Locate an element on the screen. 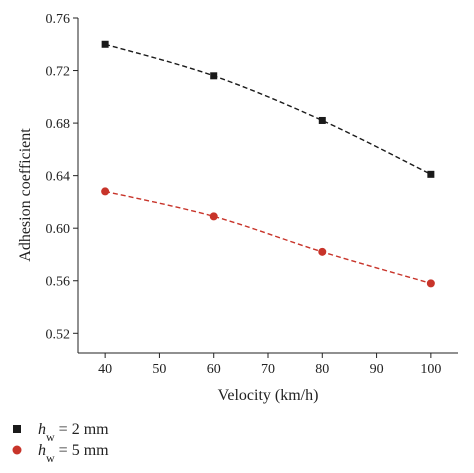  x-tick-label: 80 is located at coordinates (322, 369).